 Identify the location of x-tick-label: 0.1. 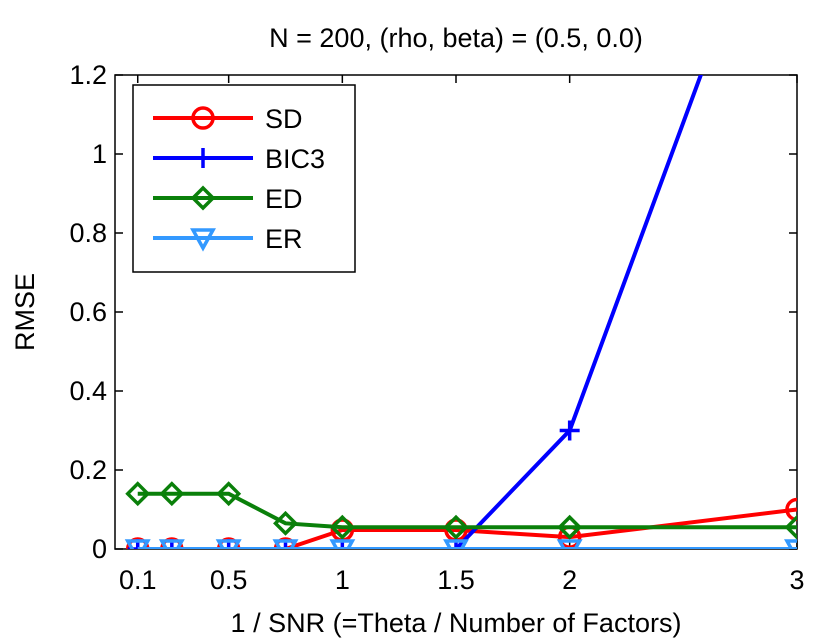
(138, 580).